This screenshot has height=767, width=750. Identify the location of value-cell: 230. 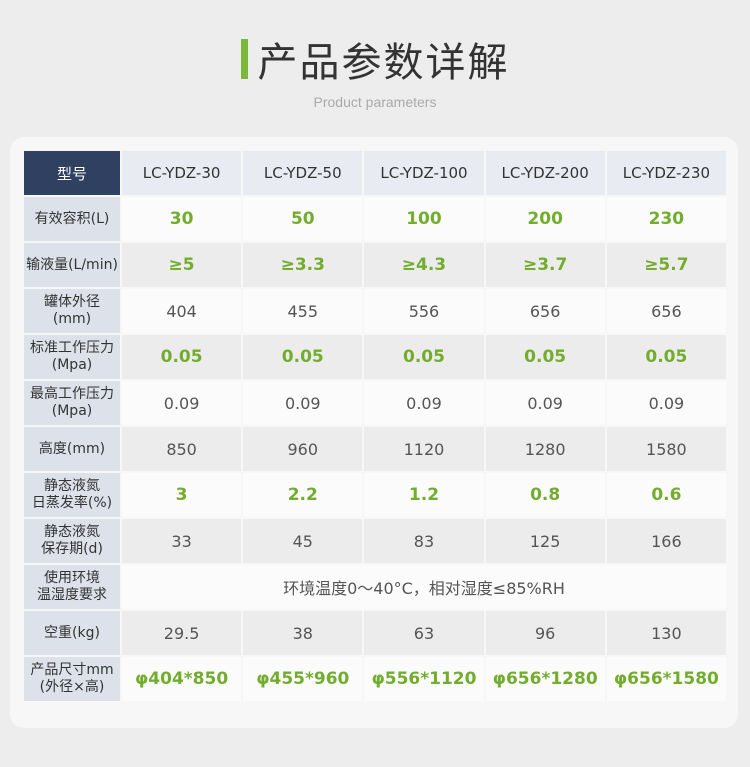
(666, 219).